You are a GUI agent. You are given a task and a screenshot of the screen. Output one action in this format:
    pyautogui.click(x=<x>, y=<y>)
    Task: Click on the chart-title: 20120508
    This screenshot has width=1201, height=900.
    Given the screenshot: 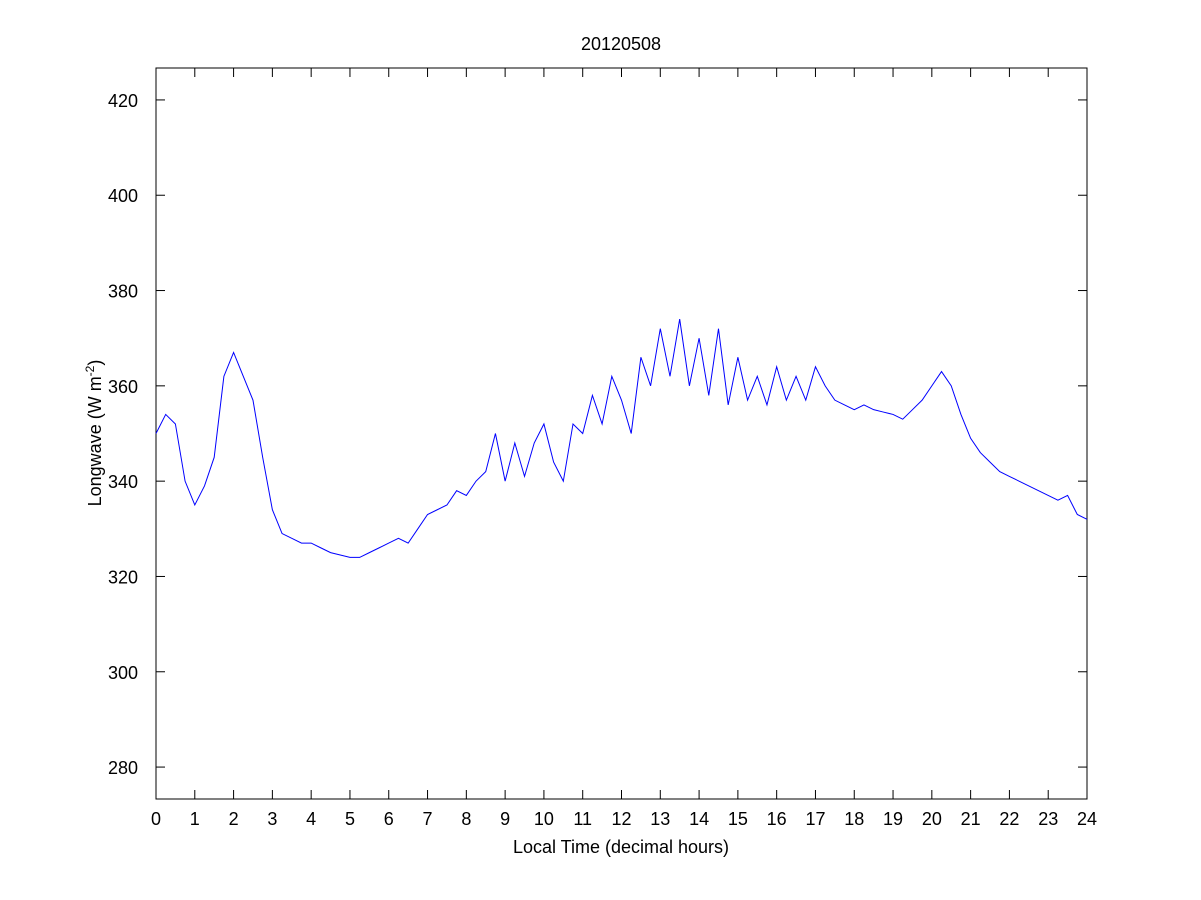 What is the action you would take?
    pyautogui.click(x=621, y=44)
    